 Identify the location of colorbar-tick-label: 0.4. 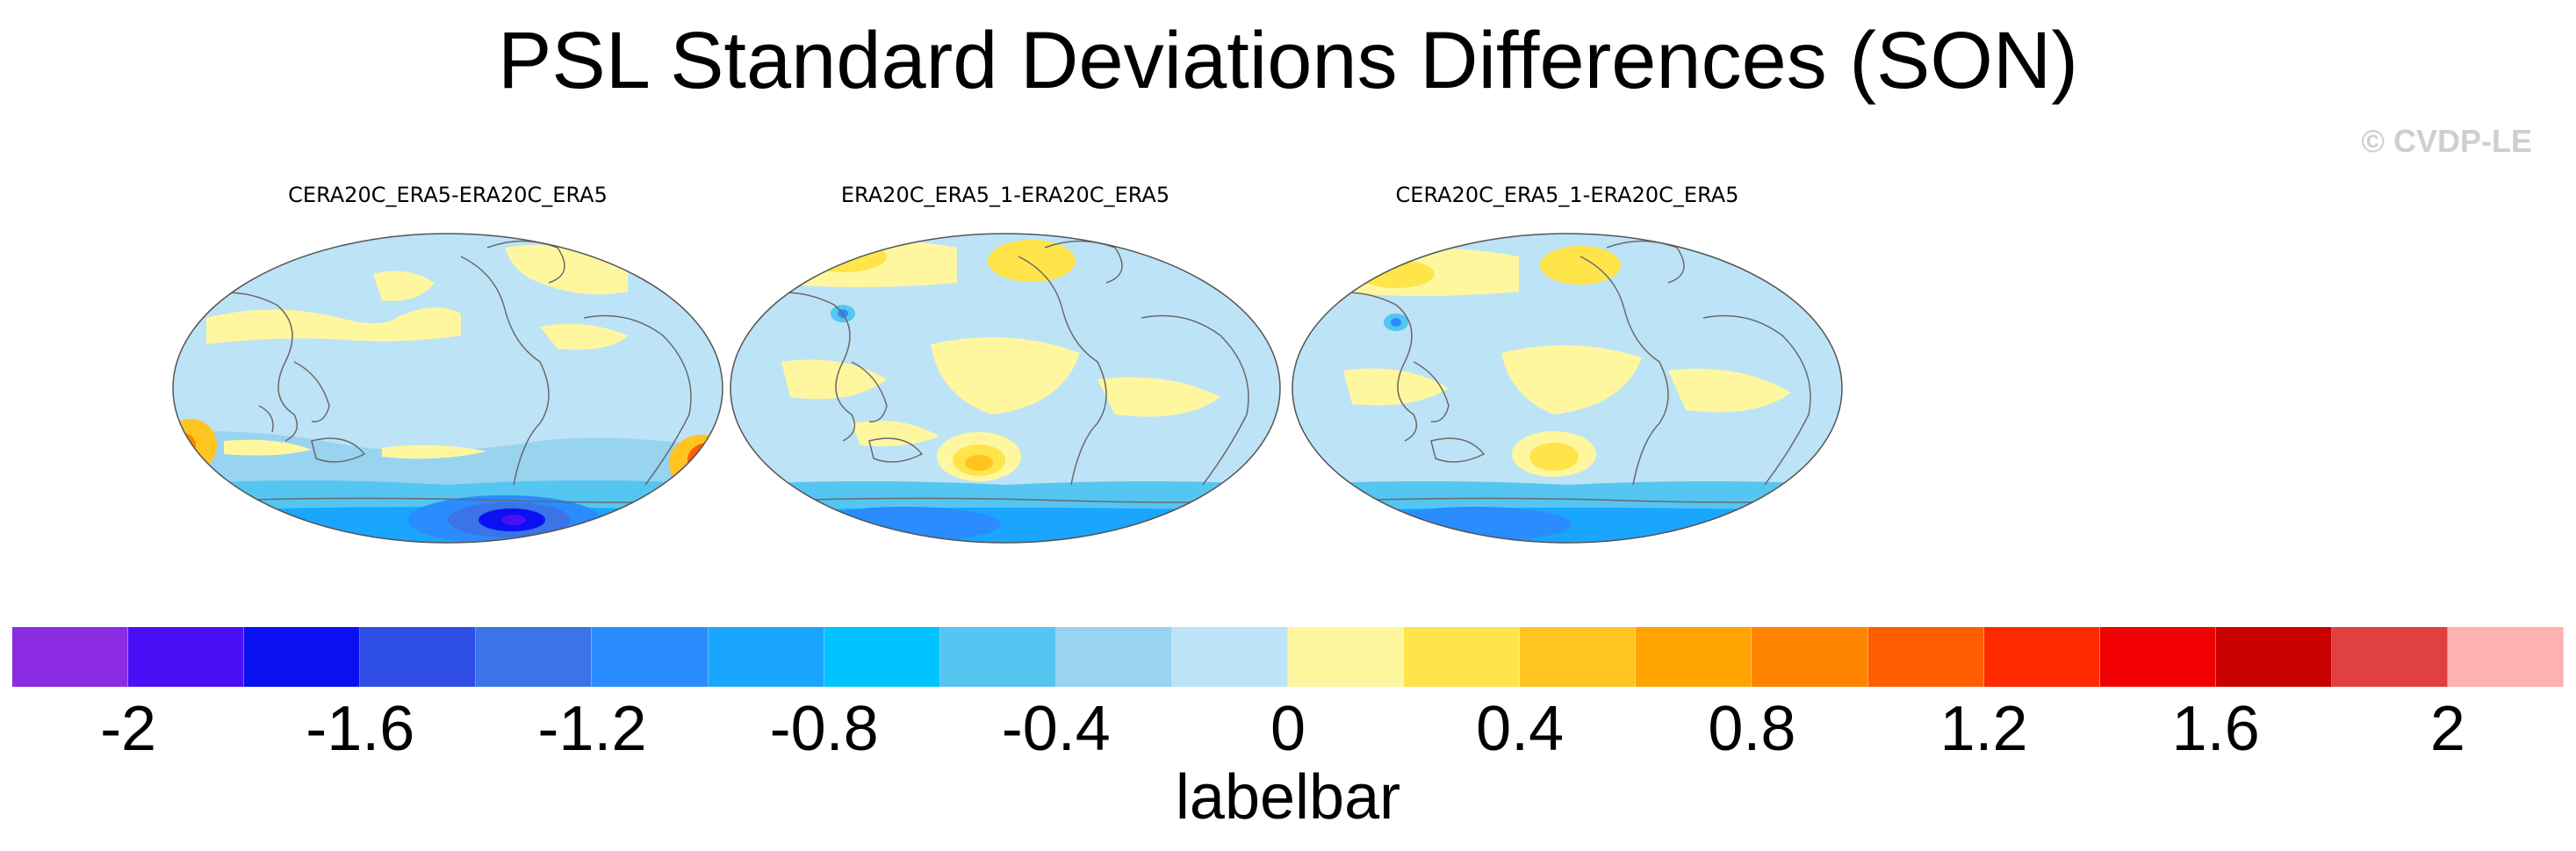
(1520, 729).